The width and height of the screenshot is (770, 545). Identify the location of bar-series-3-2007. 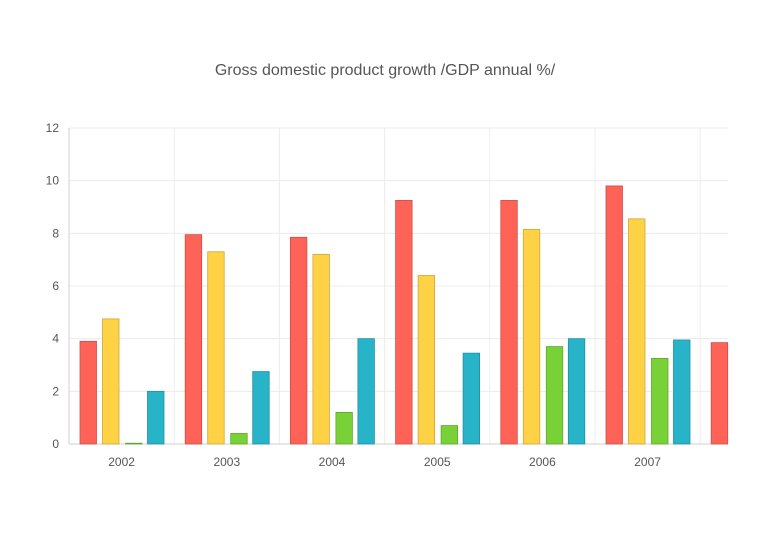
(660, 401).